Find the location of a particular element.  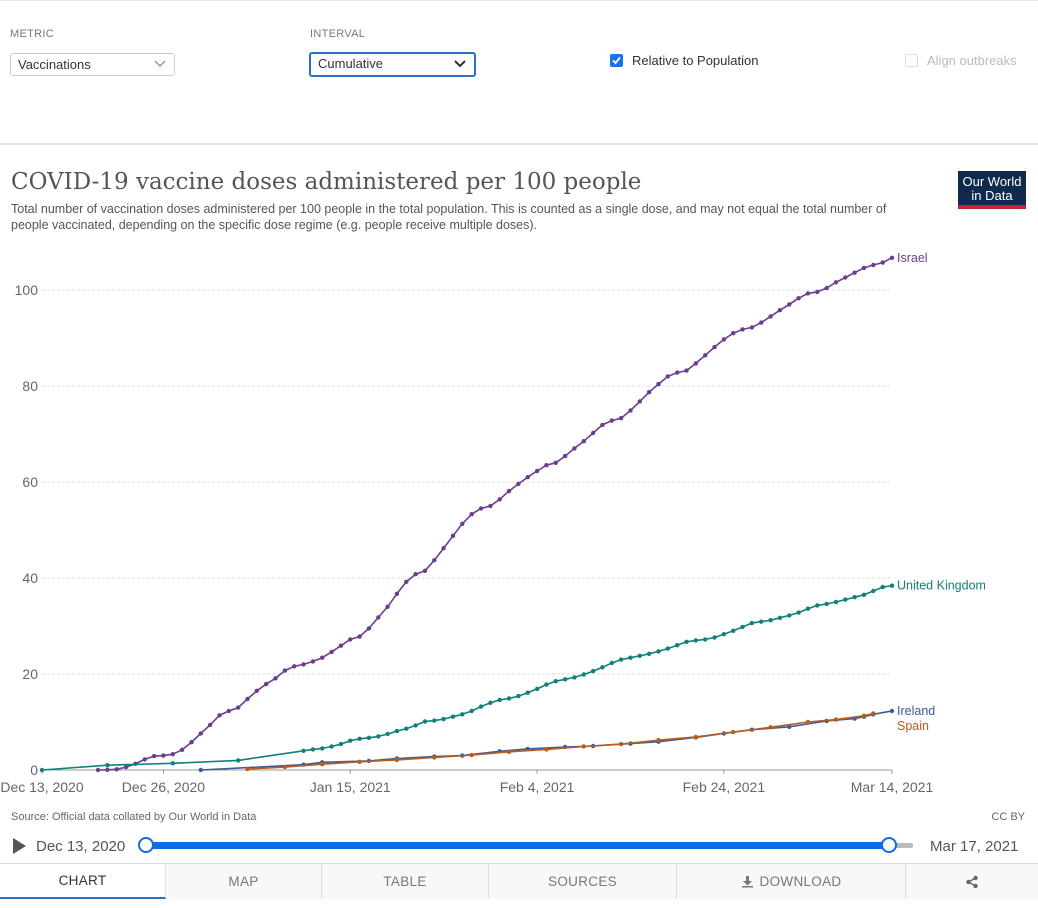

tab-map-label: MAP is located at coordinates (243, 881).